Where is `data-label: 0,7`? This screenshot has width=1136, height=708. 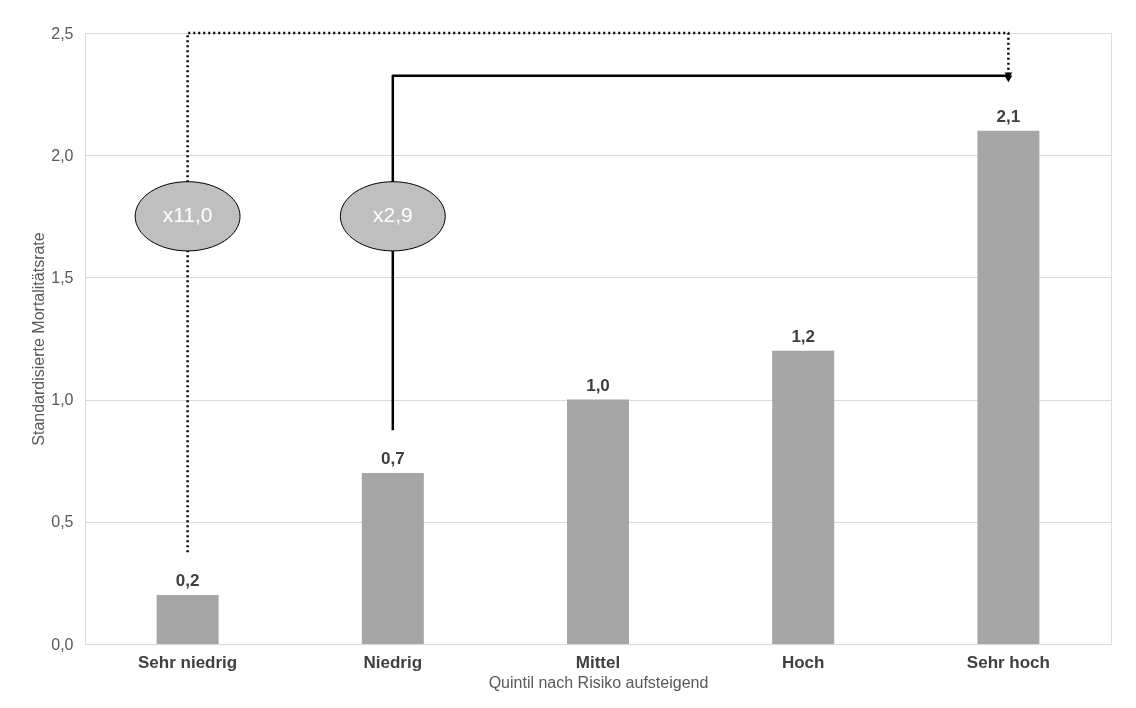
data-label: 0,7 is located at coordinates (392, 458).